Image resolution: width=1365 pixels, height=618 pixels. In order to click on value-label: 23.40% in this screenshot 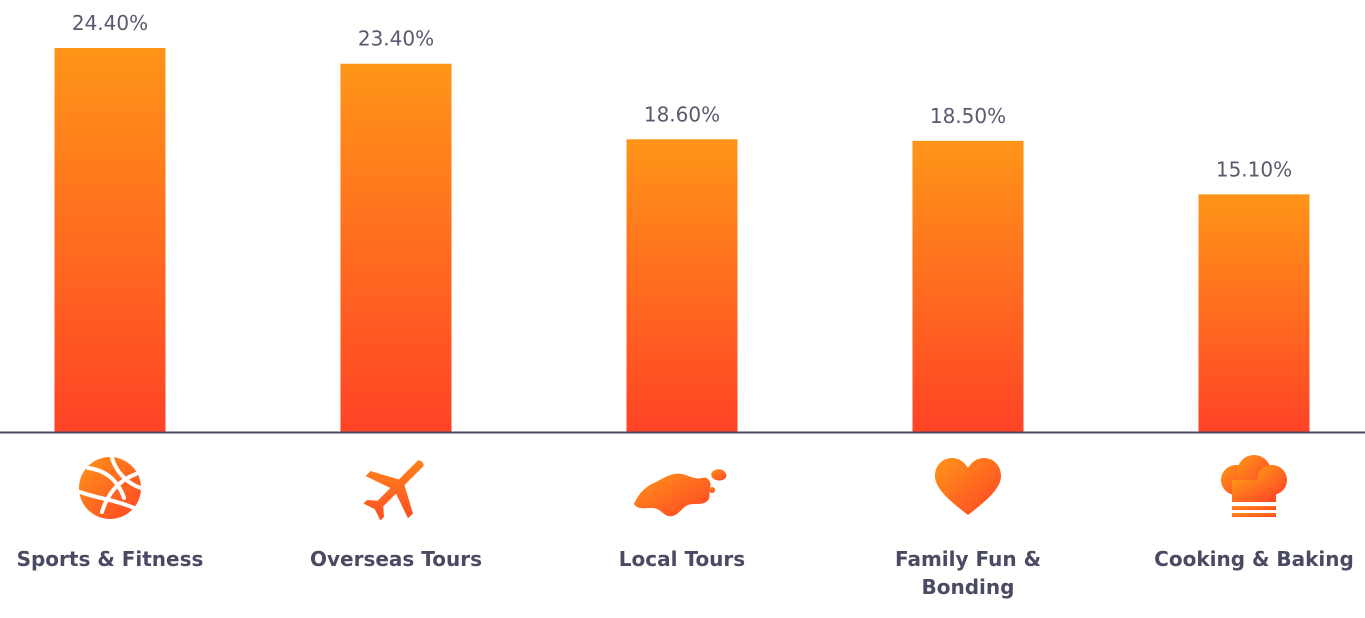, I will do `click(396, 39)`.